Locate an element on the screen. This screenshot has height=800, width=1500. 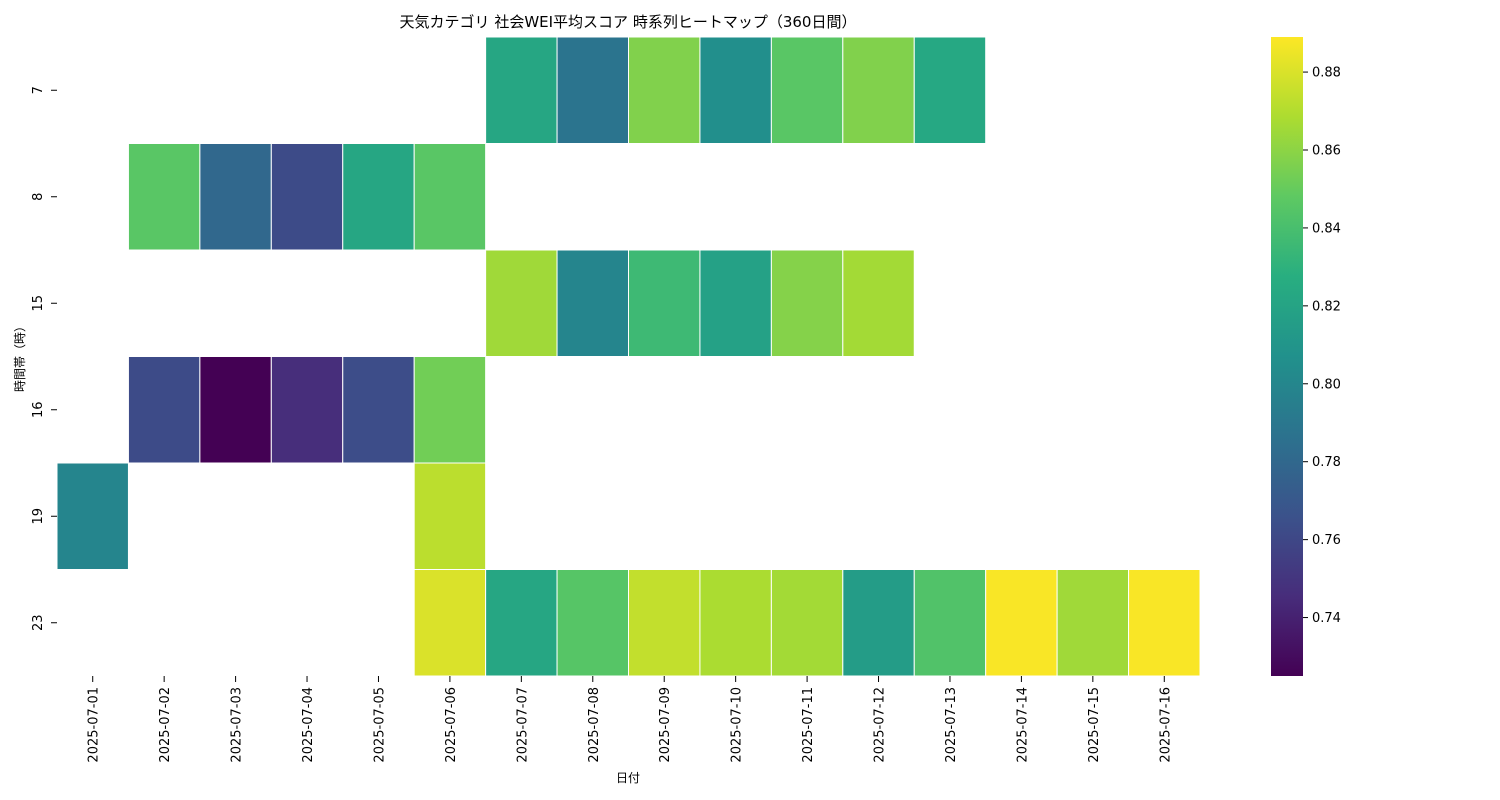
colorbar-tick-label: 0.84 is located at coordinates (1326, 228).